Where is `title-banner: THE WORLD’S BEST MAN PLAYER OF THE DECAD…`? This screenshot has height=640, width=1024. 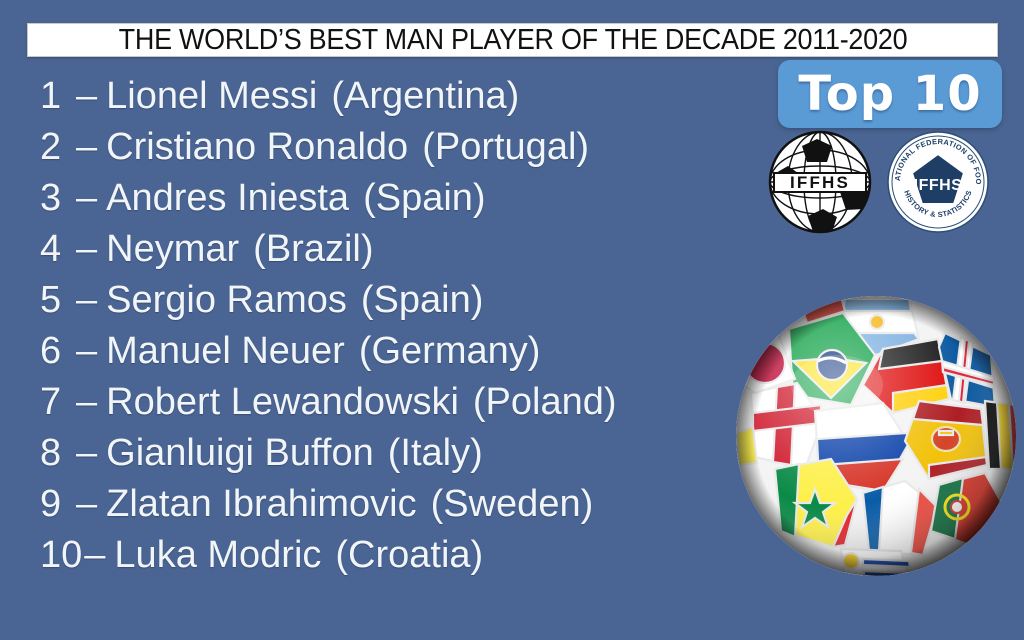 title-banner: THE WORLD’S BEST MAN PLAYER OF THE DECAD… is located at coordinates (512, 40).